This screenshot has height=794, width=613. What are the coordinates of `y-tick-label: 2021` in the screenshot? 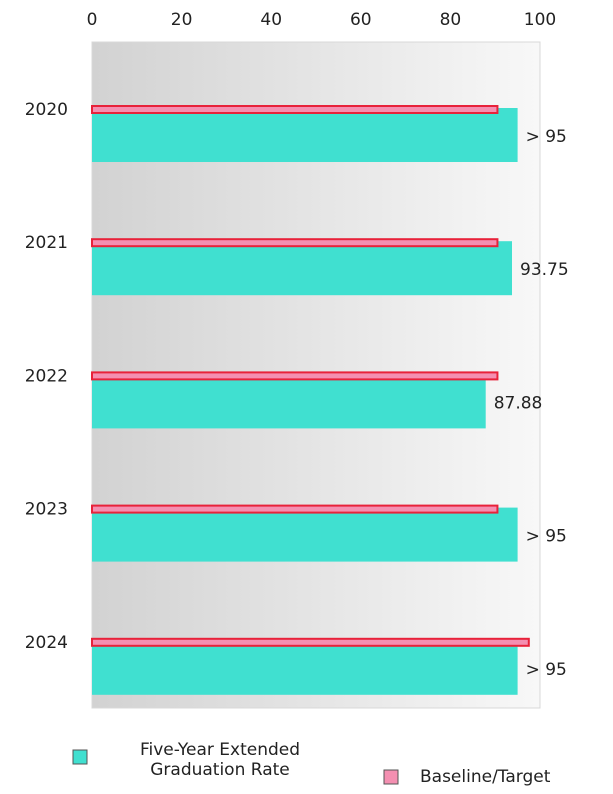 It's located at (46, 243).